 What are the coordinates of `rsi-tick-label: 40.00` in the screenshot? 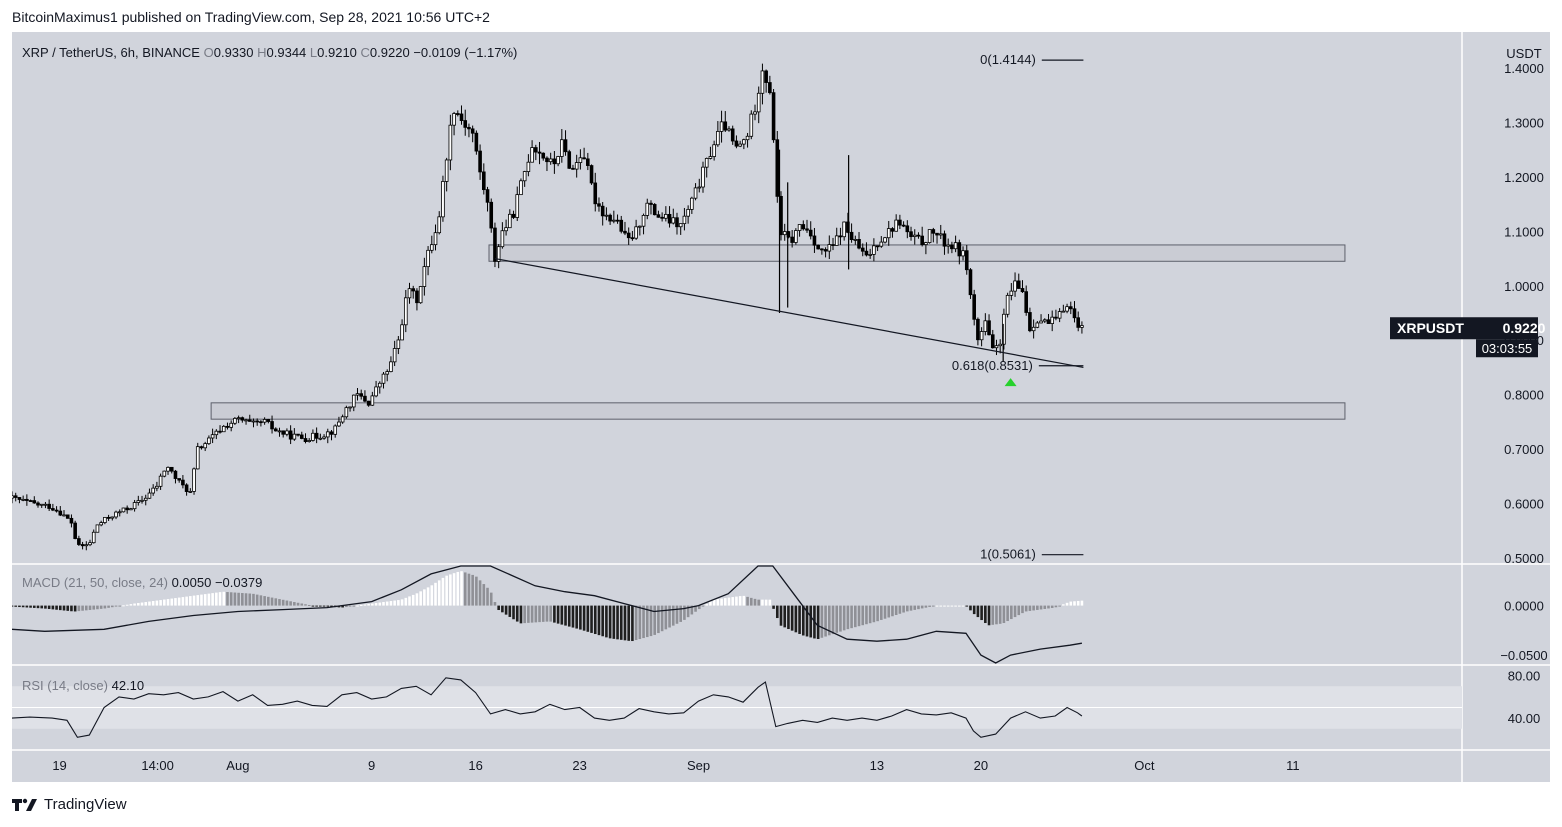 It's located at (1524, 718).